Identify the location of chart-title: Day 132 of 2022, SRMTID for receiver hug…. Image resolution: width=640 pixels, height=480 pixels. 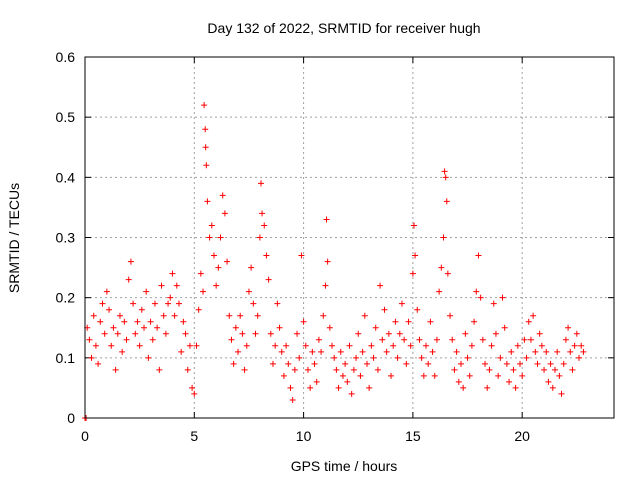
(343, 28).